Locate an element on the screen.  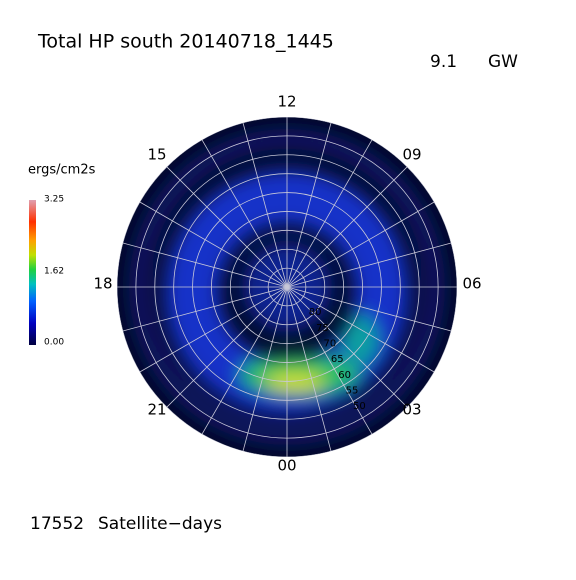
colorbar is located at coordinates (32, 272).